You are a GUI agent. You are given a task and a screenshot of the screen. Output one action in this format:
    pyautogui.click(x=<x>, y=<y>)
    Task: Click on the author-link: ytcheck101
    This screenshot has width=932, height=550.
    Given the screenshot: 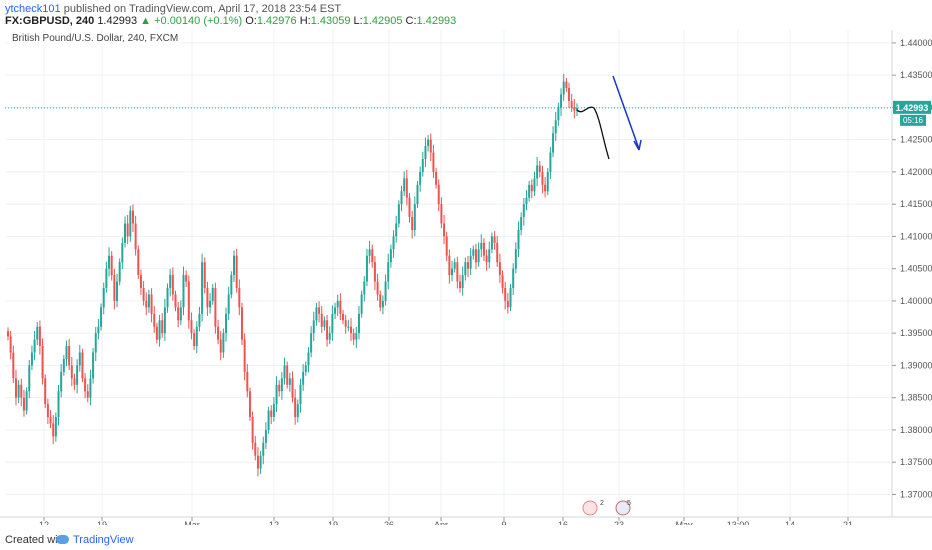 What is the action you would take?
    pyautogui.click(x=33, y=9)
    